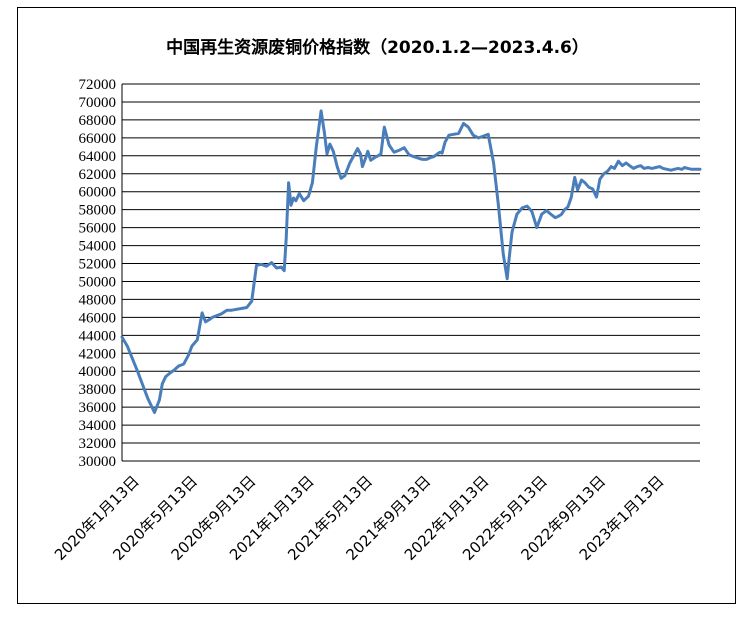  I want to click on y-tick-label: 50000, so click(98, 282).